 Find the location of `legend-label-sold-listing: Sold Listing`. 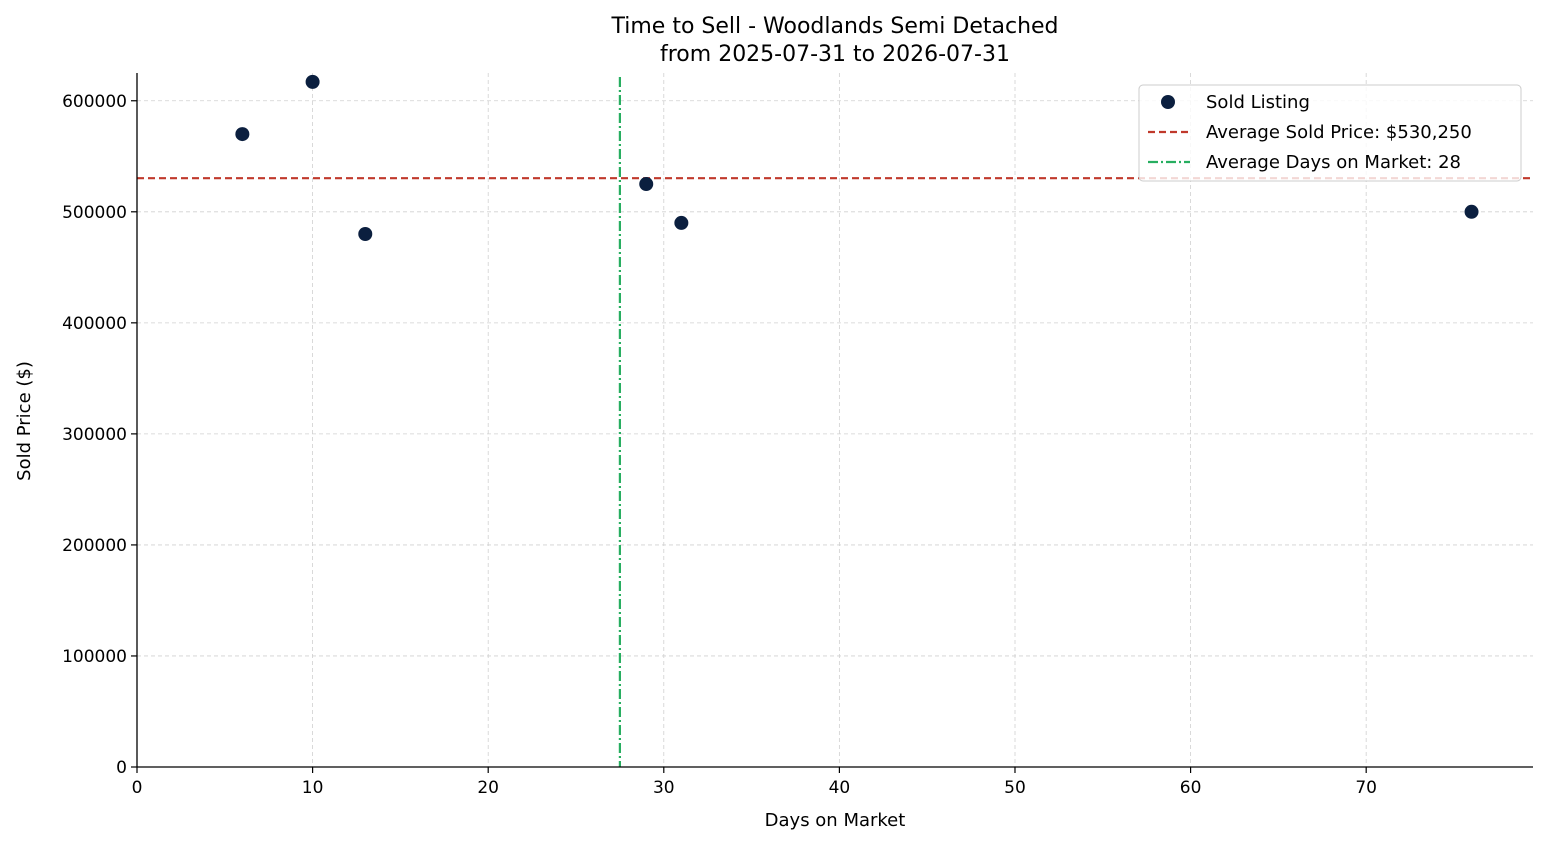

legend-label-sold-listing: Sold Listing is located at coordinates (1258, 102).